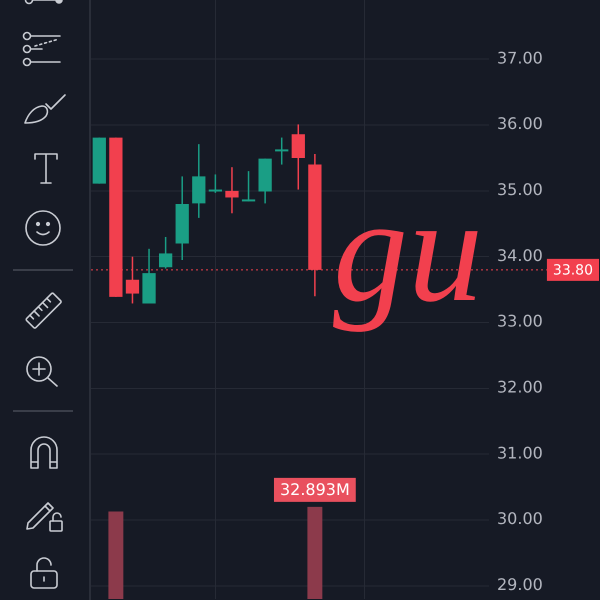  Describe the element at coordinates (520, 190) in the screenshot. I see `y-tick-label: 35.00` at that location.